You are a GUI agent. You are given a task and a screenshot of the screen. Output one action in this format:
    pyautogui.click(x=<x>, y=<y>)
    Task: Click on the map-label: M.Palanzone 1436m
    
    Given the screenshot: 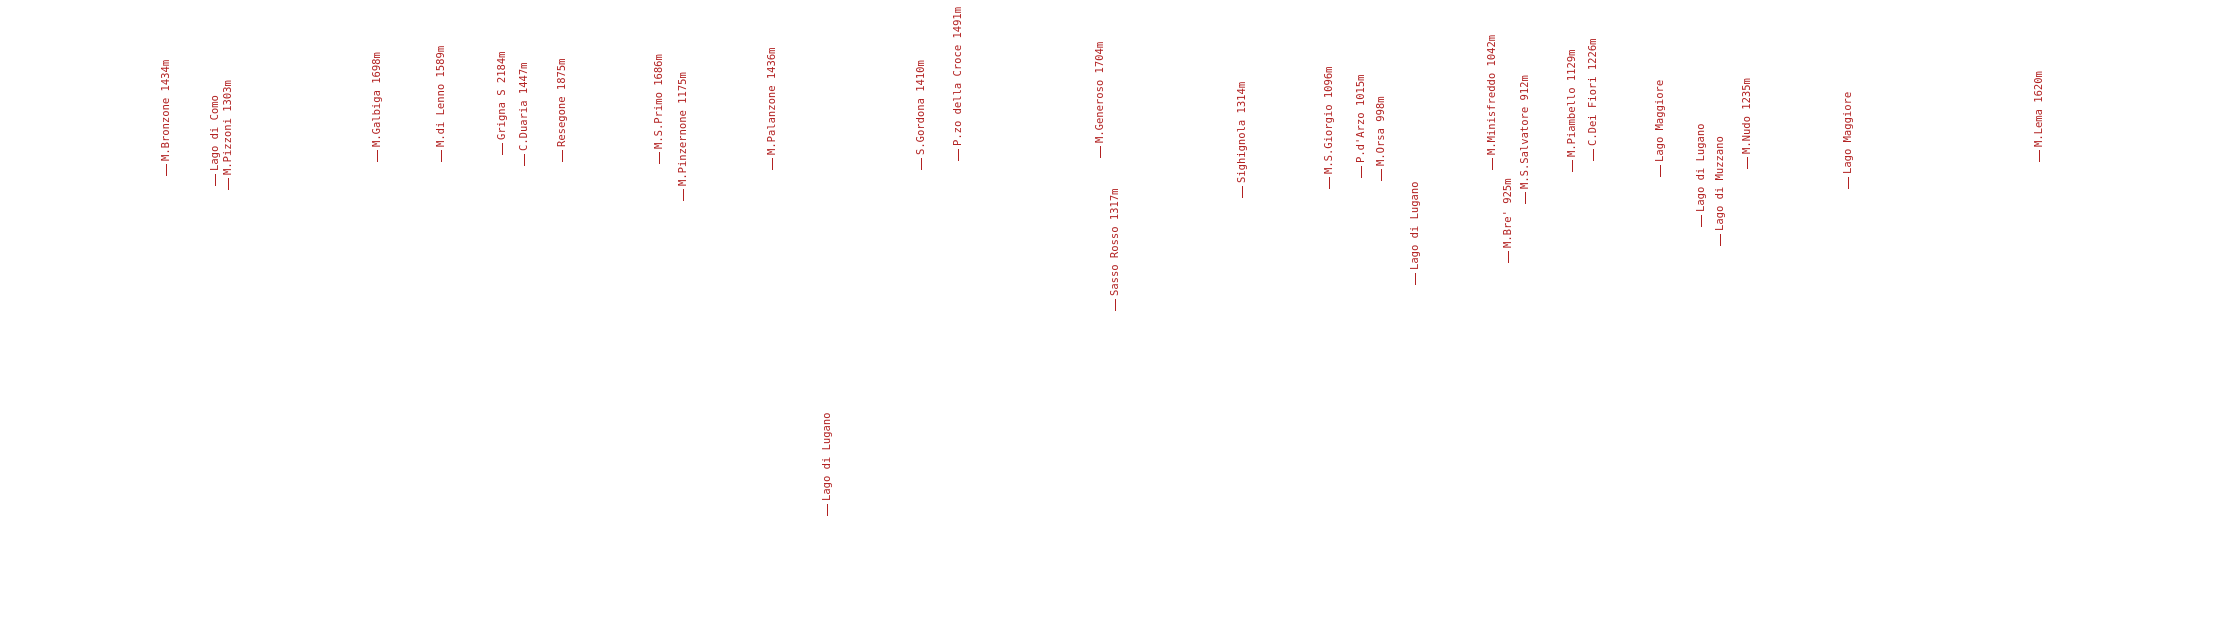 What is the action you would take?
    pyautogui.click(x=772, y=109)
    